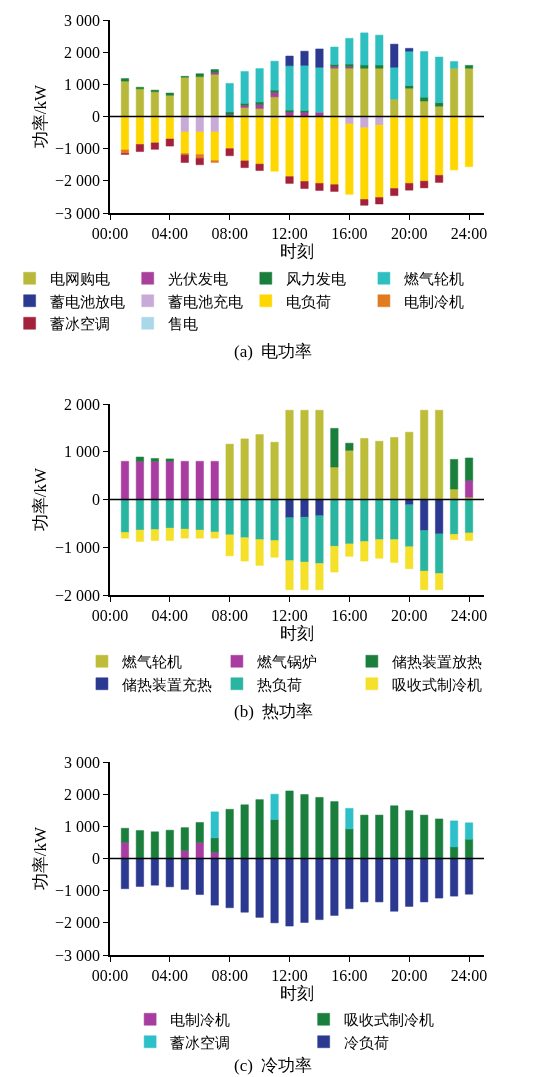 This screenshot has height=1077, width=546. Describe the element at coordinates (79, 279) in the screenshot. I see `legend-label: 电网购电` at that location.